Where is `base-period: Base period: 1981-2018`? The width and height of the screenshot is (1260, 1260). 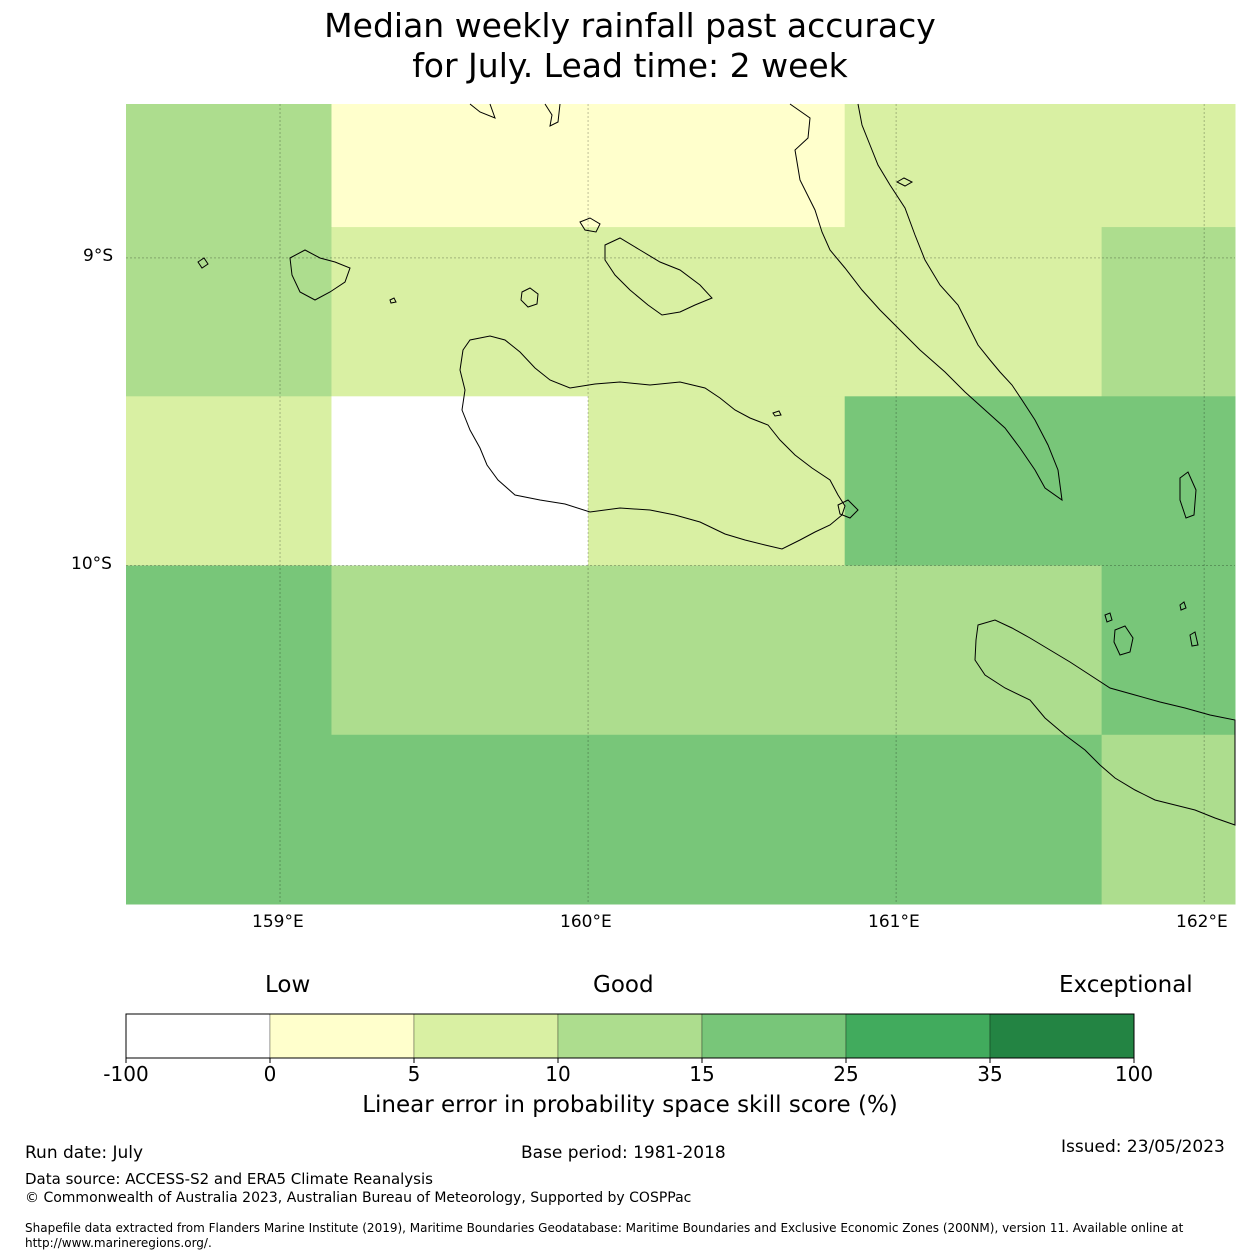
base-period: Base period: 1981-2018 is located at coordinates (623, 1153).